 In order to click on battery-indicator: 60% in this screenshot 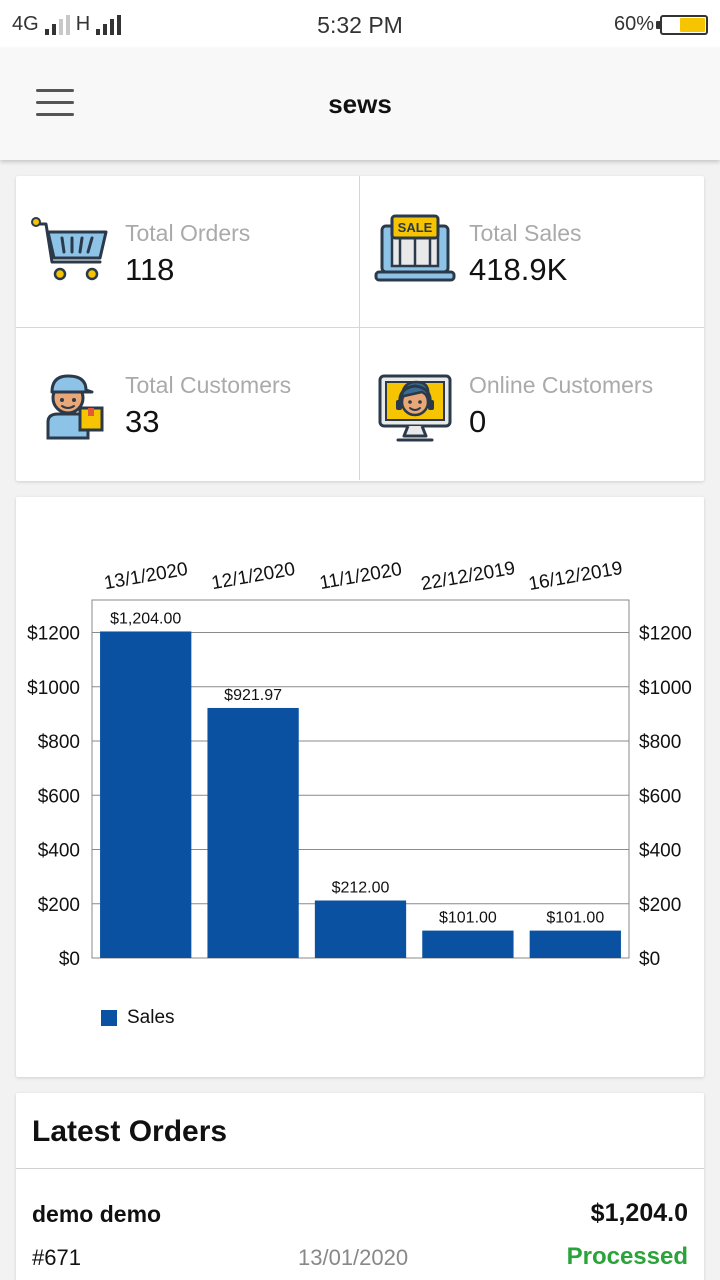, I will do `click(661, 24)`.